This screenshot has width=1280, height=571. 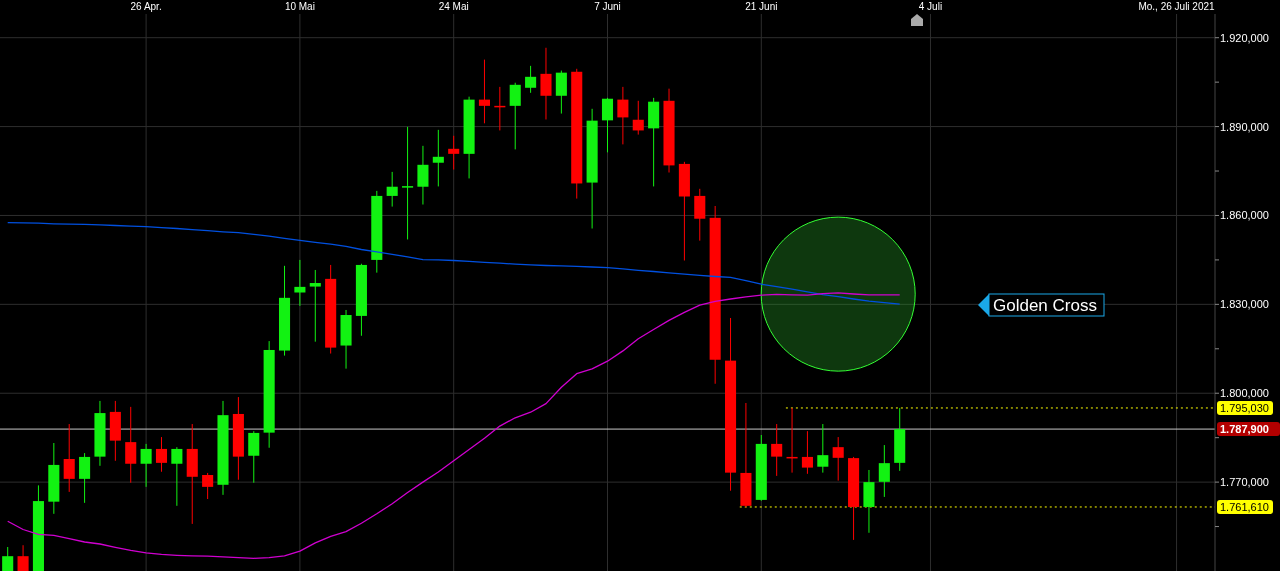 I want to click on x-tick-label: 24 Mai, so click(x=453, y=6).